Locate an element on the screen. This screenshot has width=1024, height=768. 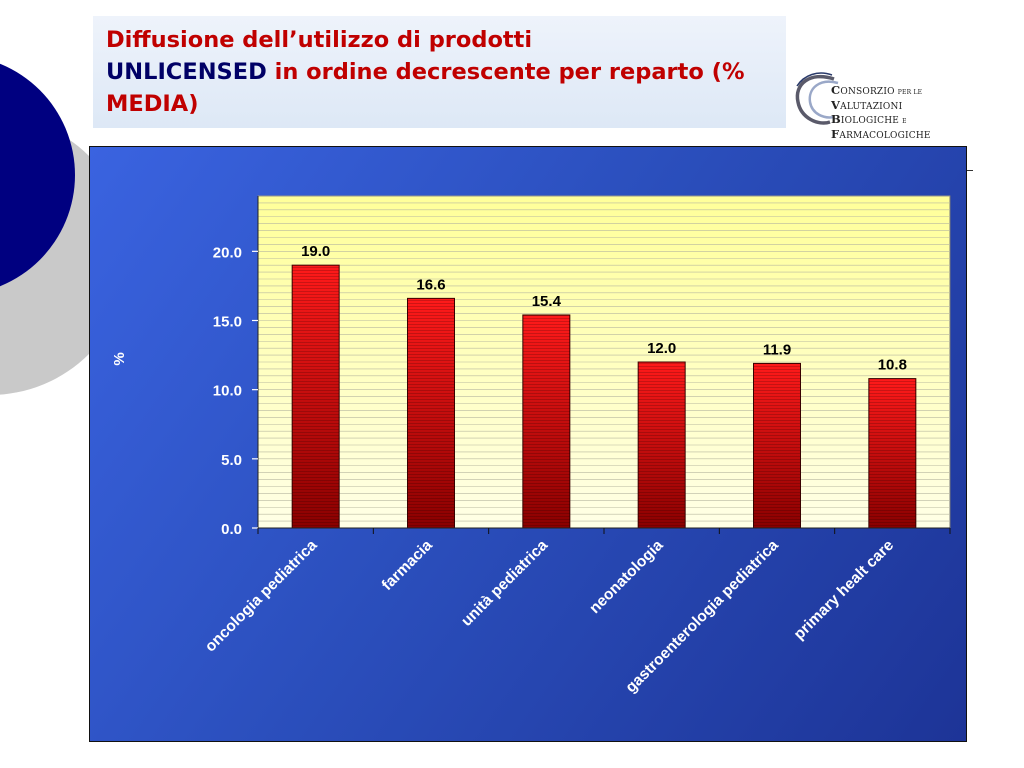
y-tick-label: 20.0 is located at coordinates (227, 252).